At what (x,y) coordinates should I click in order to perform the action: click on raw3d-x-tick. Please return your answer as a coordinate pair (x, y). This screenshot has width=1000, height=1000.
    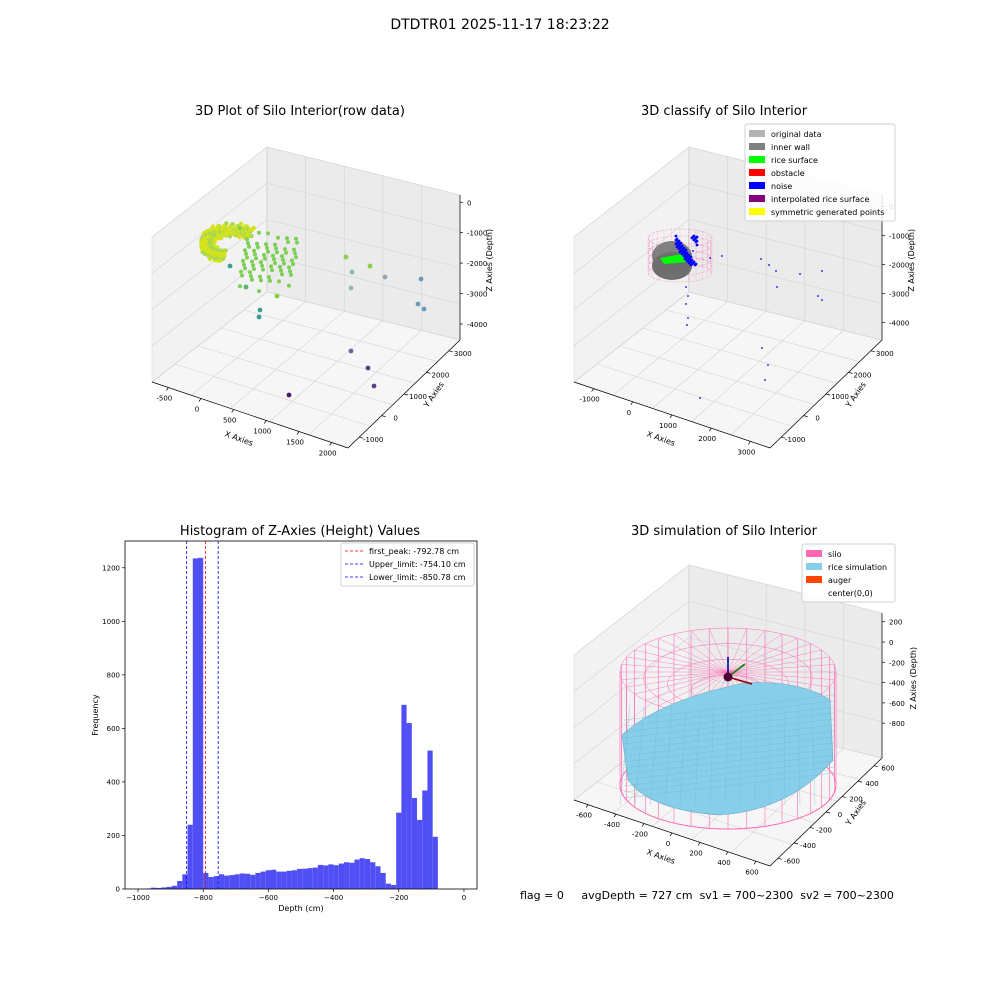
    Looking at the image, I should click on (298, 433).